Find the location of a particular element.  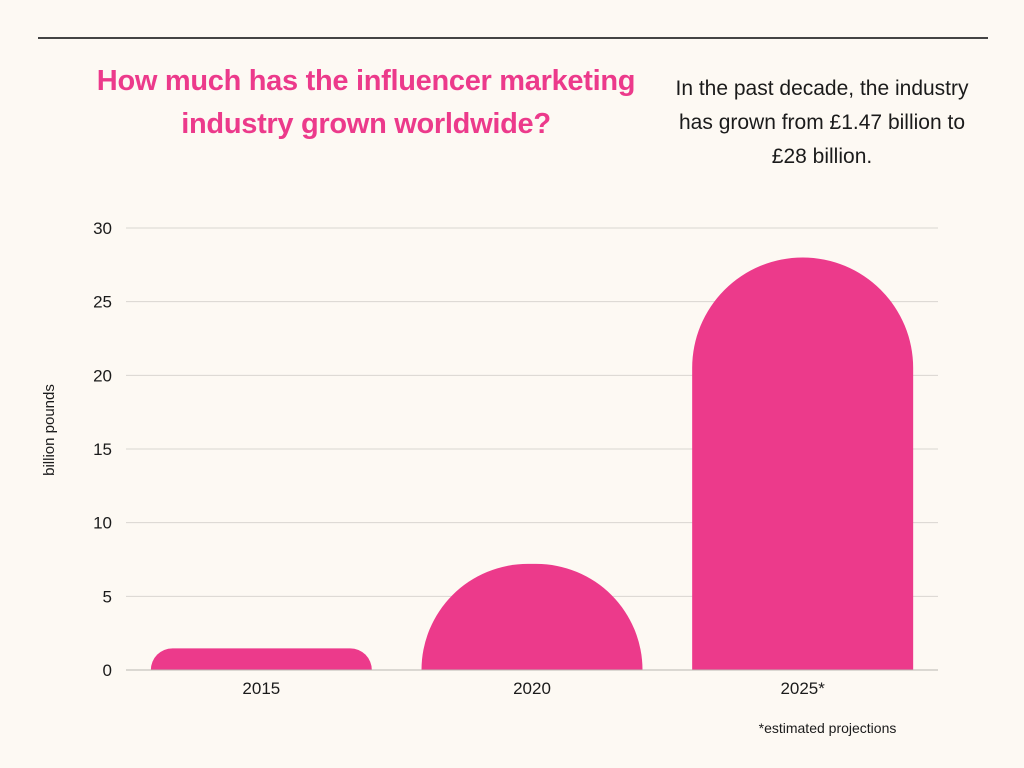

bar-2015 is located at coordinates (261, 659).